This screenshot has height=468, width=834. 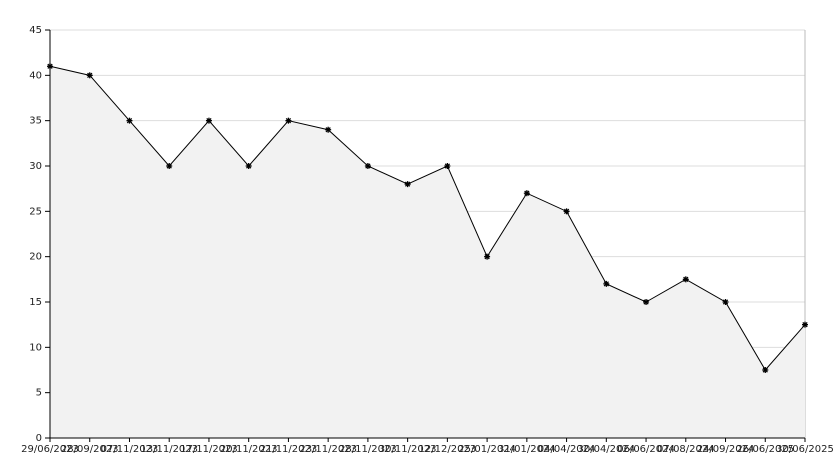 I want to click on y-tick-label: 10, so click(x=35, y=347).